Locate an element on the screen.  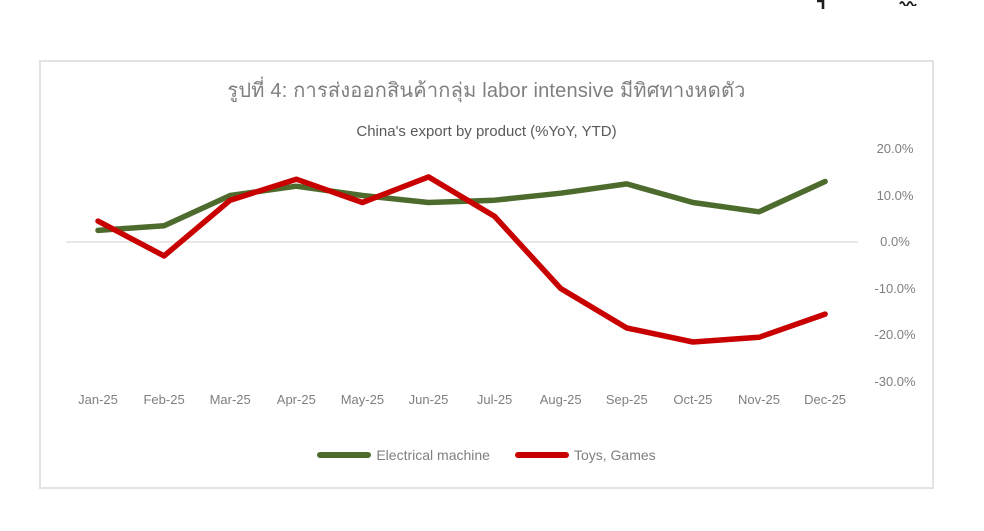
x-axis-tick-label: Nov-25 is located at coordinates (759, 399).